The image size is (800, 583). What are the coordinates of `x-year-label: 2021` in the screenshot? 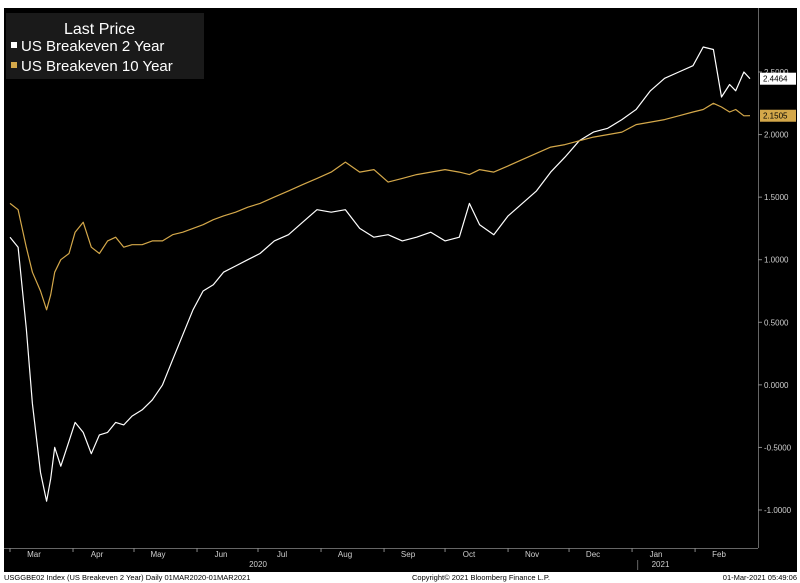 It's located at (661, 564).